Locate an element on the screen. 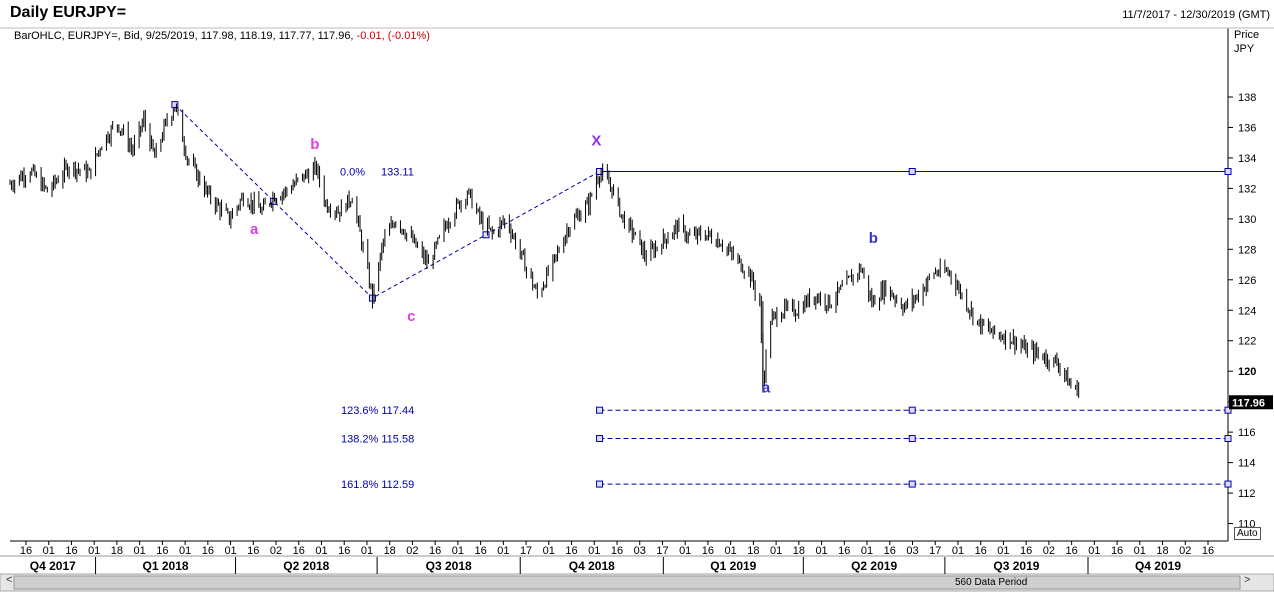 This screenshot has height=592, width=1274. fib-price-label: 133.11 is located at coordinates (397, 172).